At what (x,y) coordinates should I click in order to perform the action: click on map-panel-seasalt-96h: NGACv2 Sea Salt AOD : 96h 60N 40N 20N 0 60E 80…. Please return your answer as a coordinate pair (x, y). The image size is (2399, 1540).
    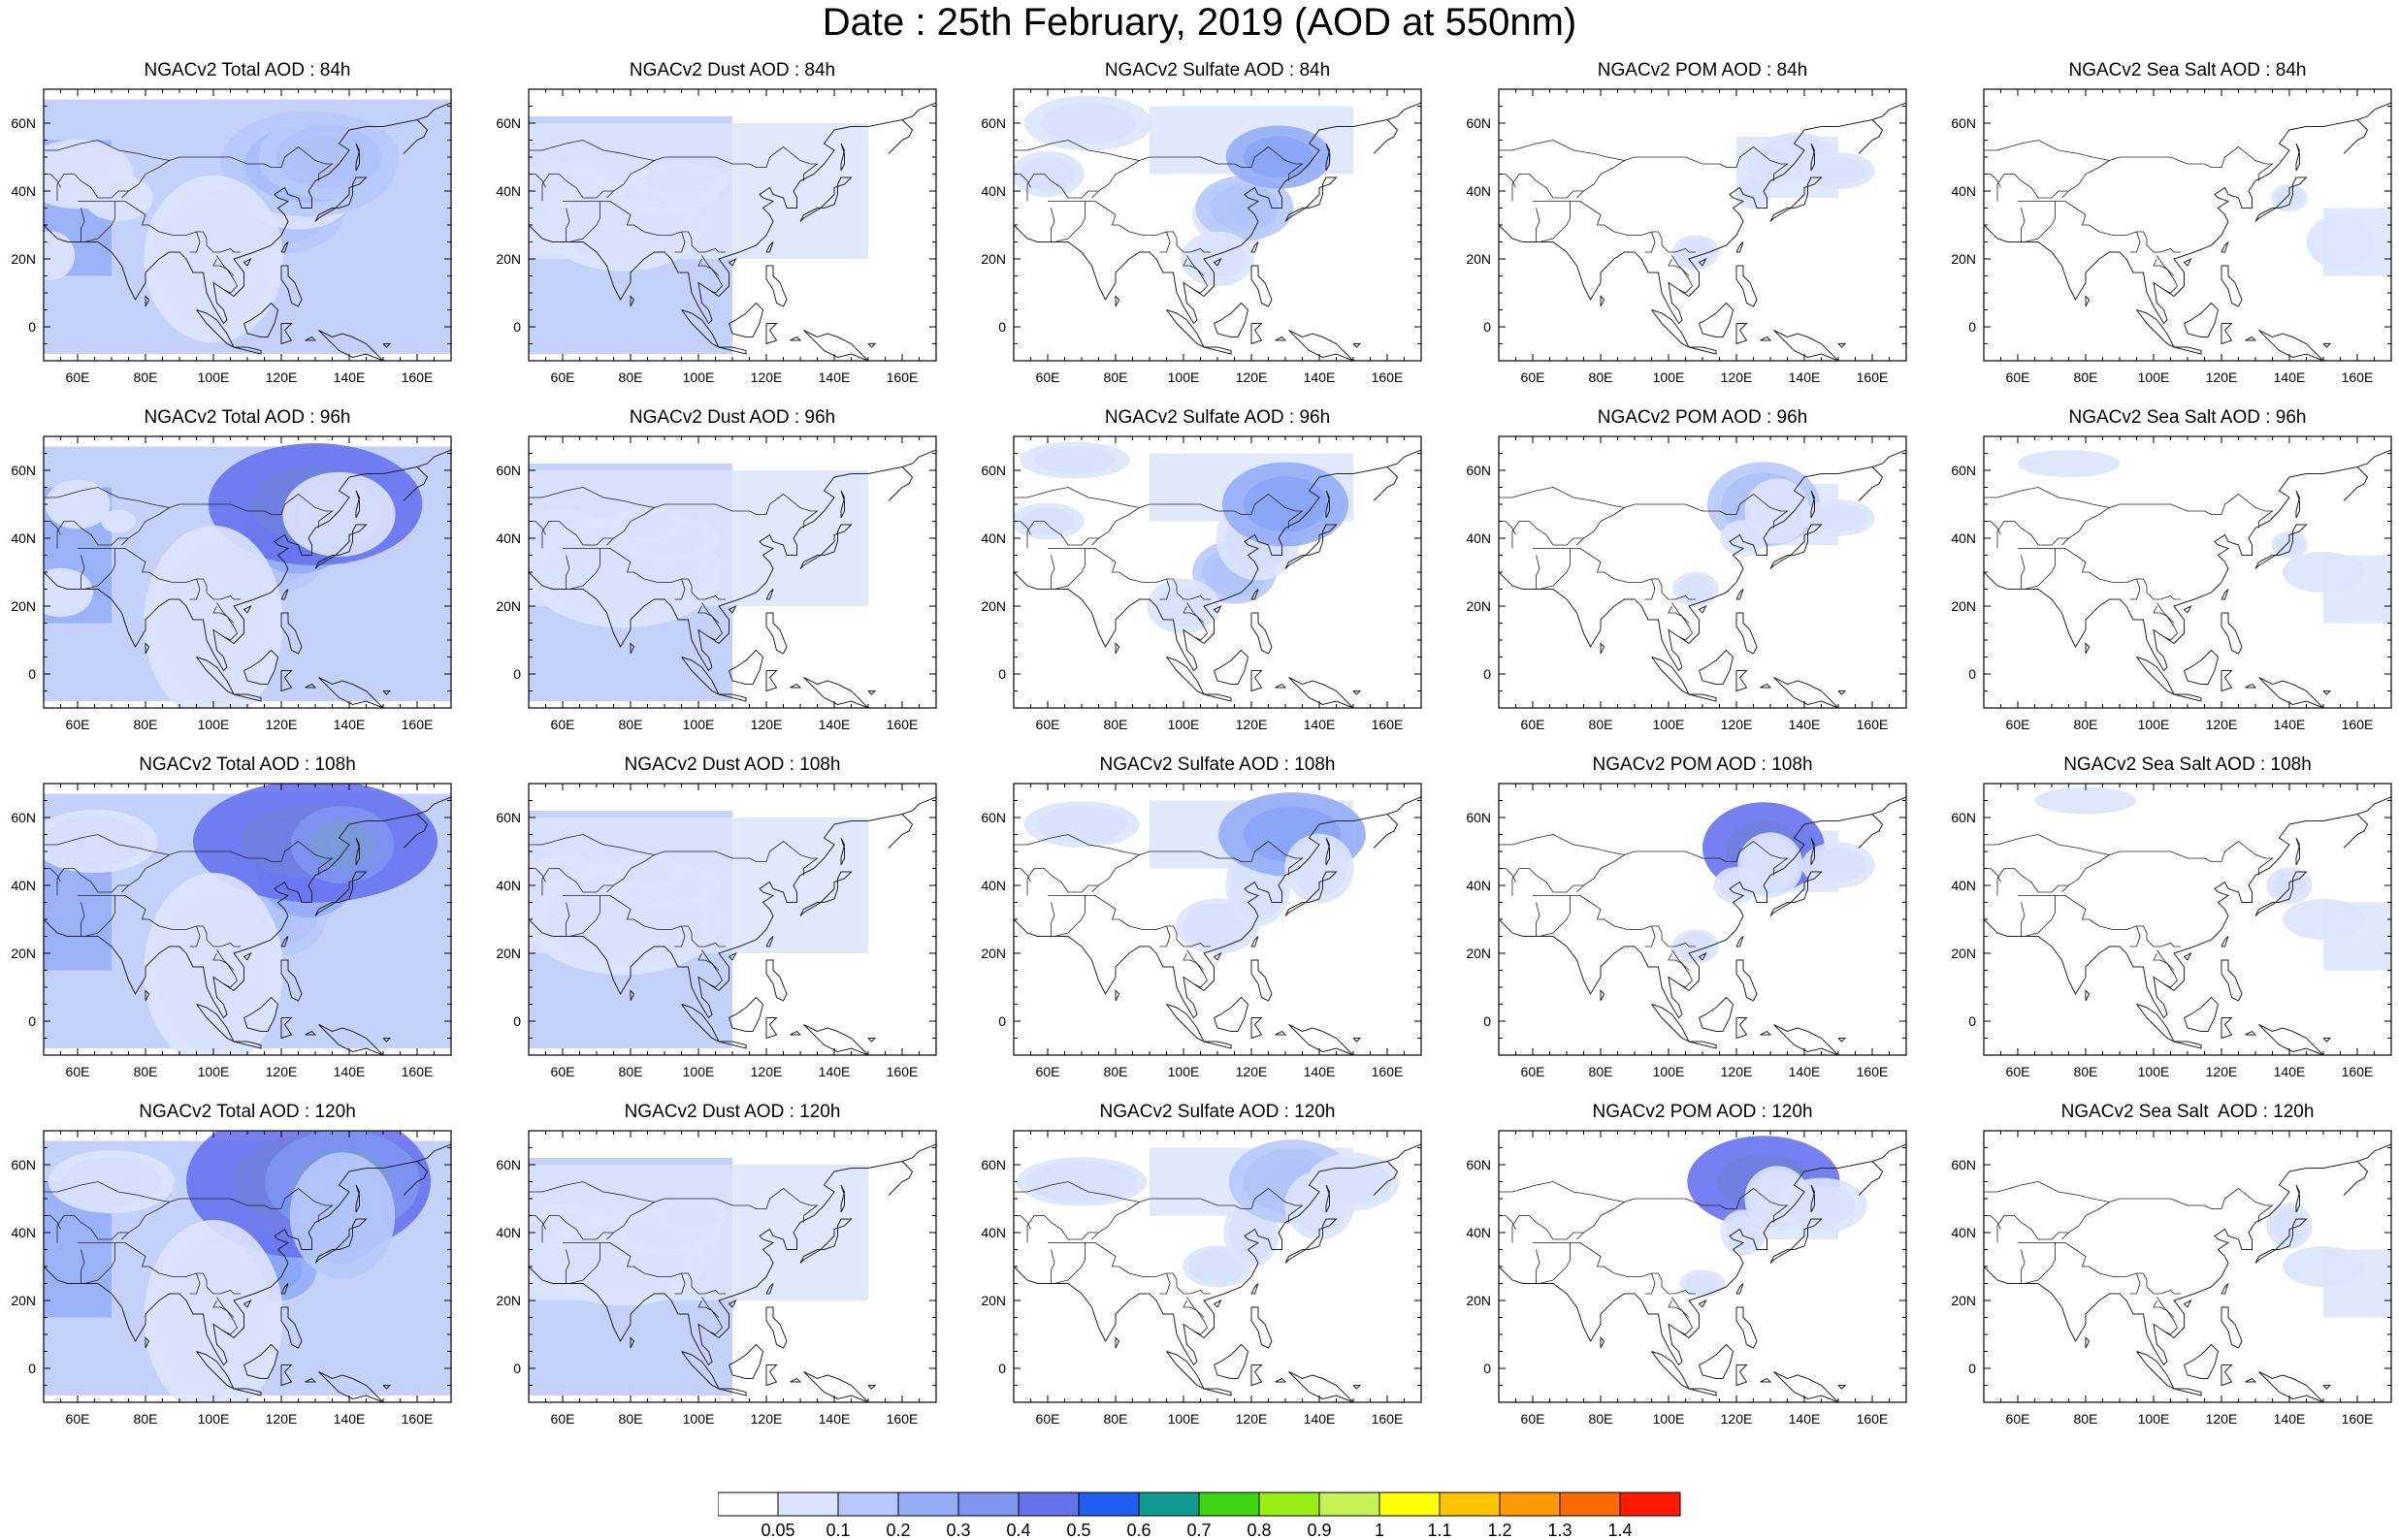
    Looking at the image, I should click on (2170, 575).